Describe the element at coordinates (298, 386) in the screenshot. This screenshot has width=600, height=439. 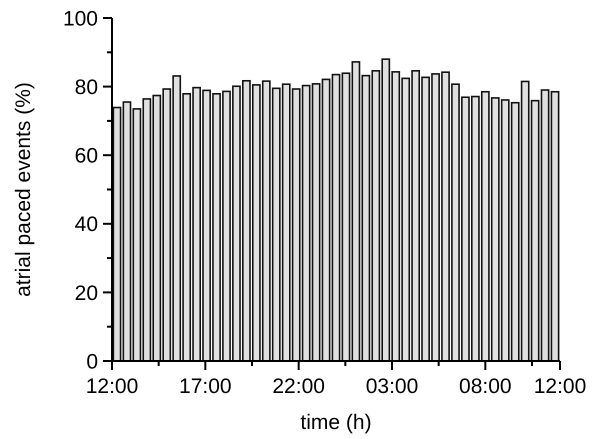
I see `x-tick-label: 22:00` at that location.